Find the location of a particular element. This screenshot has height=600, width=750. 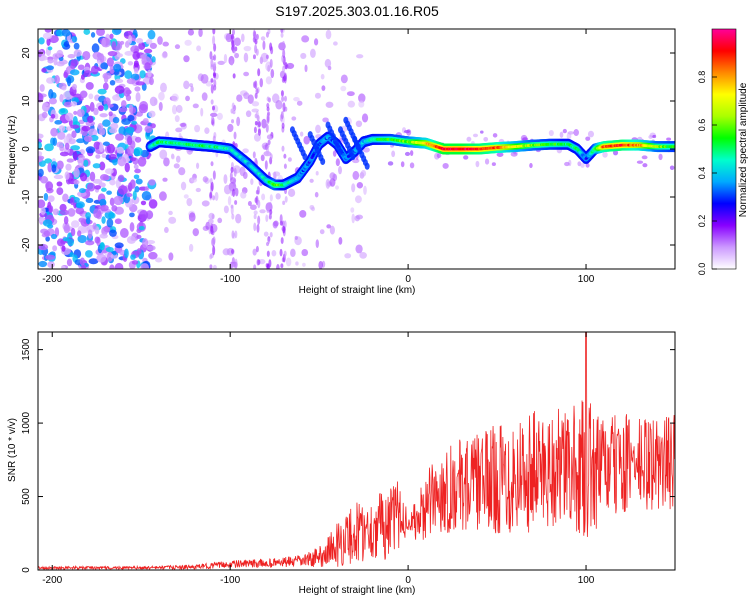

branch-cell is located at coordinates (367, 166).